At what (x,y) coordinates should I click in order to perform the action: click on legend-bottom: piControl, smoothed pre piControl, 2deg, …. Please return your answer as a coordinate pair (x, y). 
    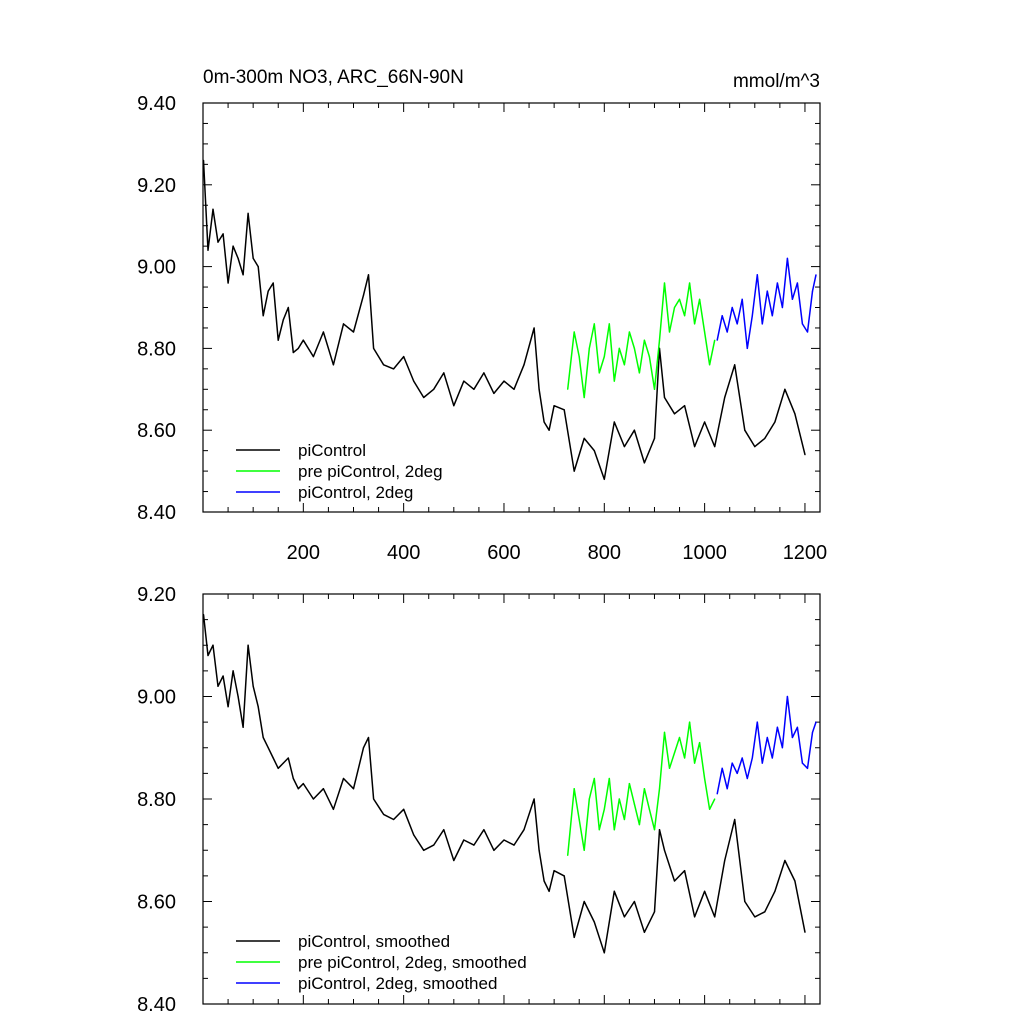
    Looking at the image, I should click on (381, 962).